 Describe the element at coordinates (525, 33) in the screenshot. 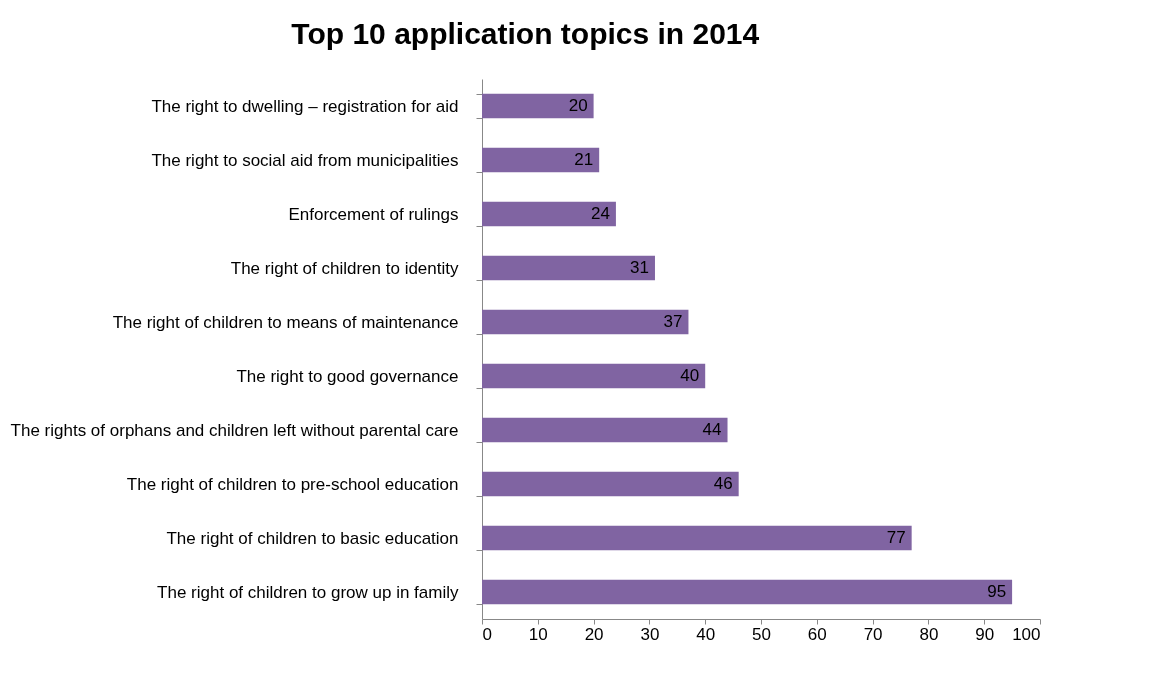

I see `chart-title: Top 10 application topics in 2014` at that location.